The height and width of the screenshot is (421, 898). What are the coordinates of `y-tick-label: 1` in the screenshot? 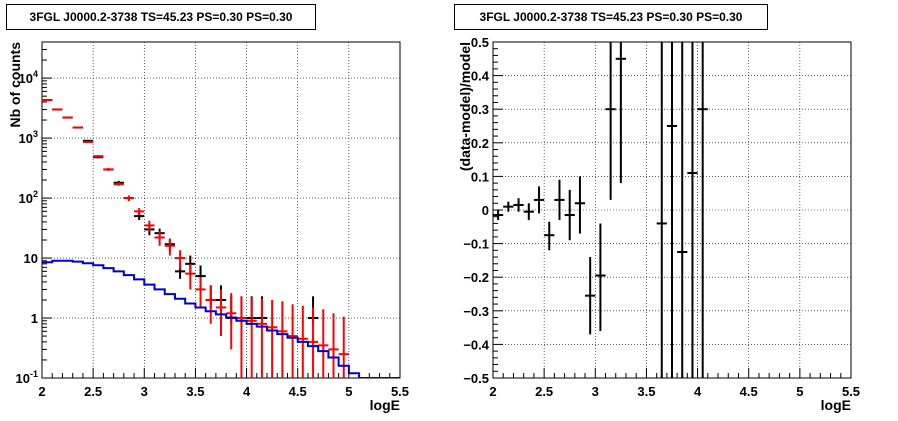 It's located at (34, 318).